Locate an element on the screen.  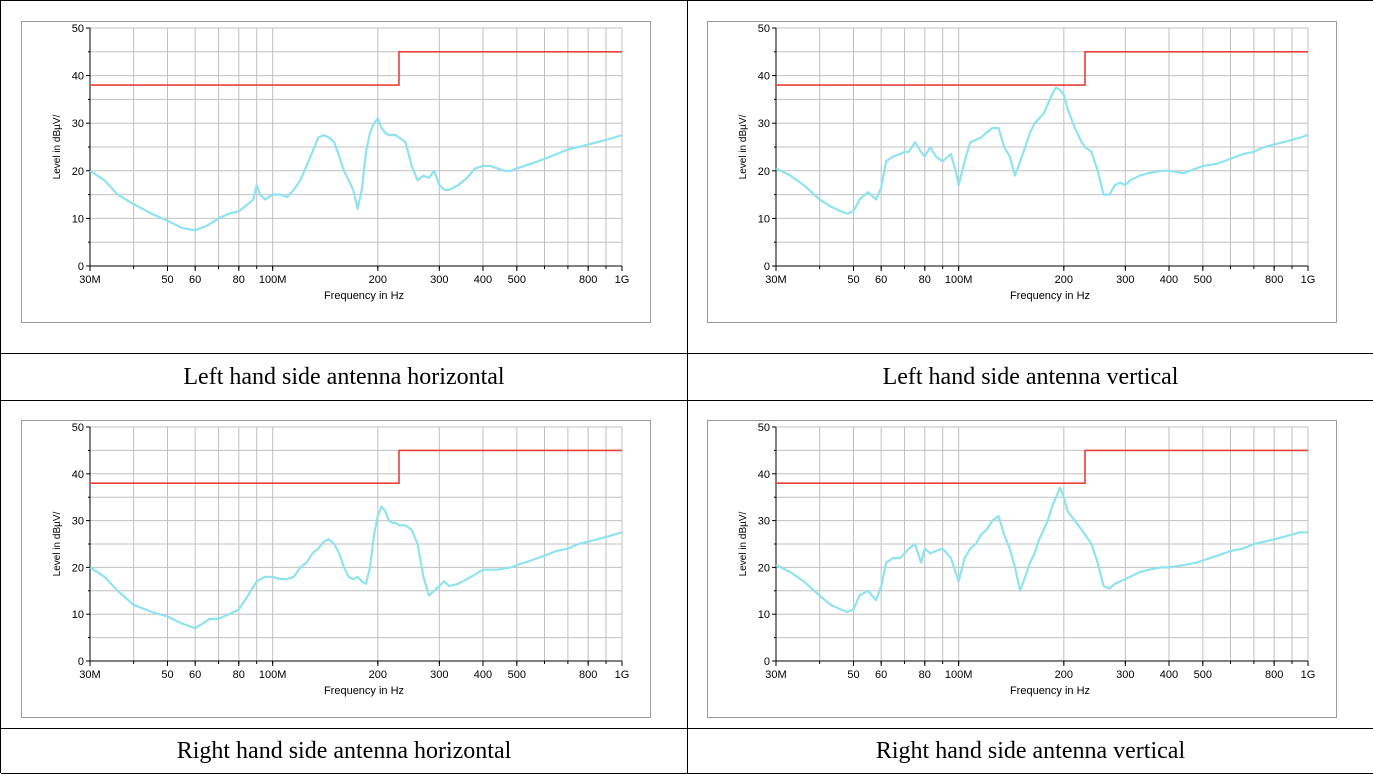
chart-caption: Right hand side antenna vertical is located at coordinates (1030, 750).